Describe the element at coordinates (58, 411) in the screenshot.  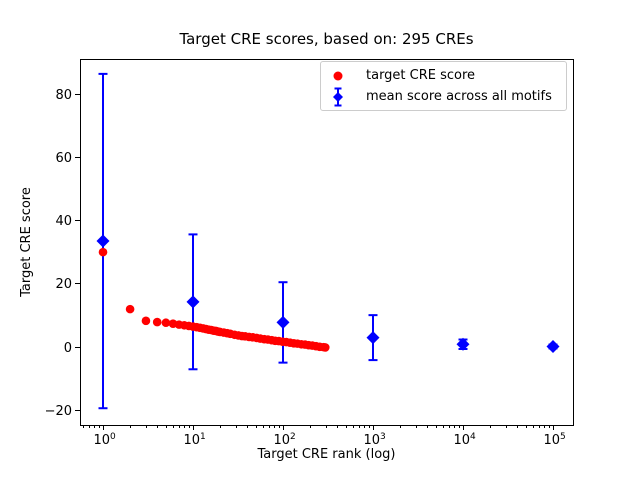
I see `svg-text: −20` at that location.